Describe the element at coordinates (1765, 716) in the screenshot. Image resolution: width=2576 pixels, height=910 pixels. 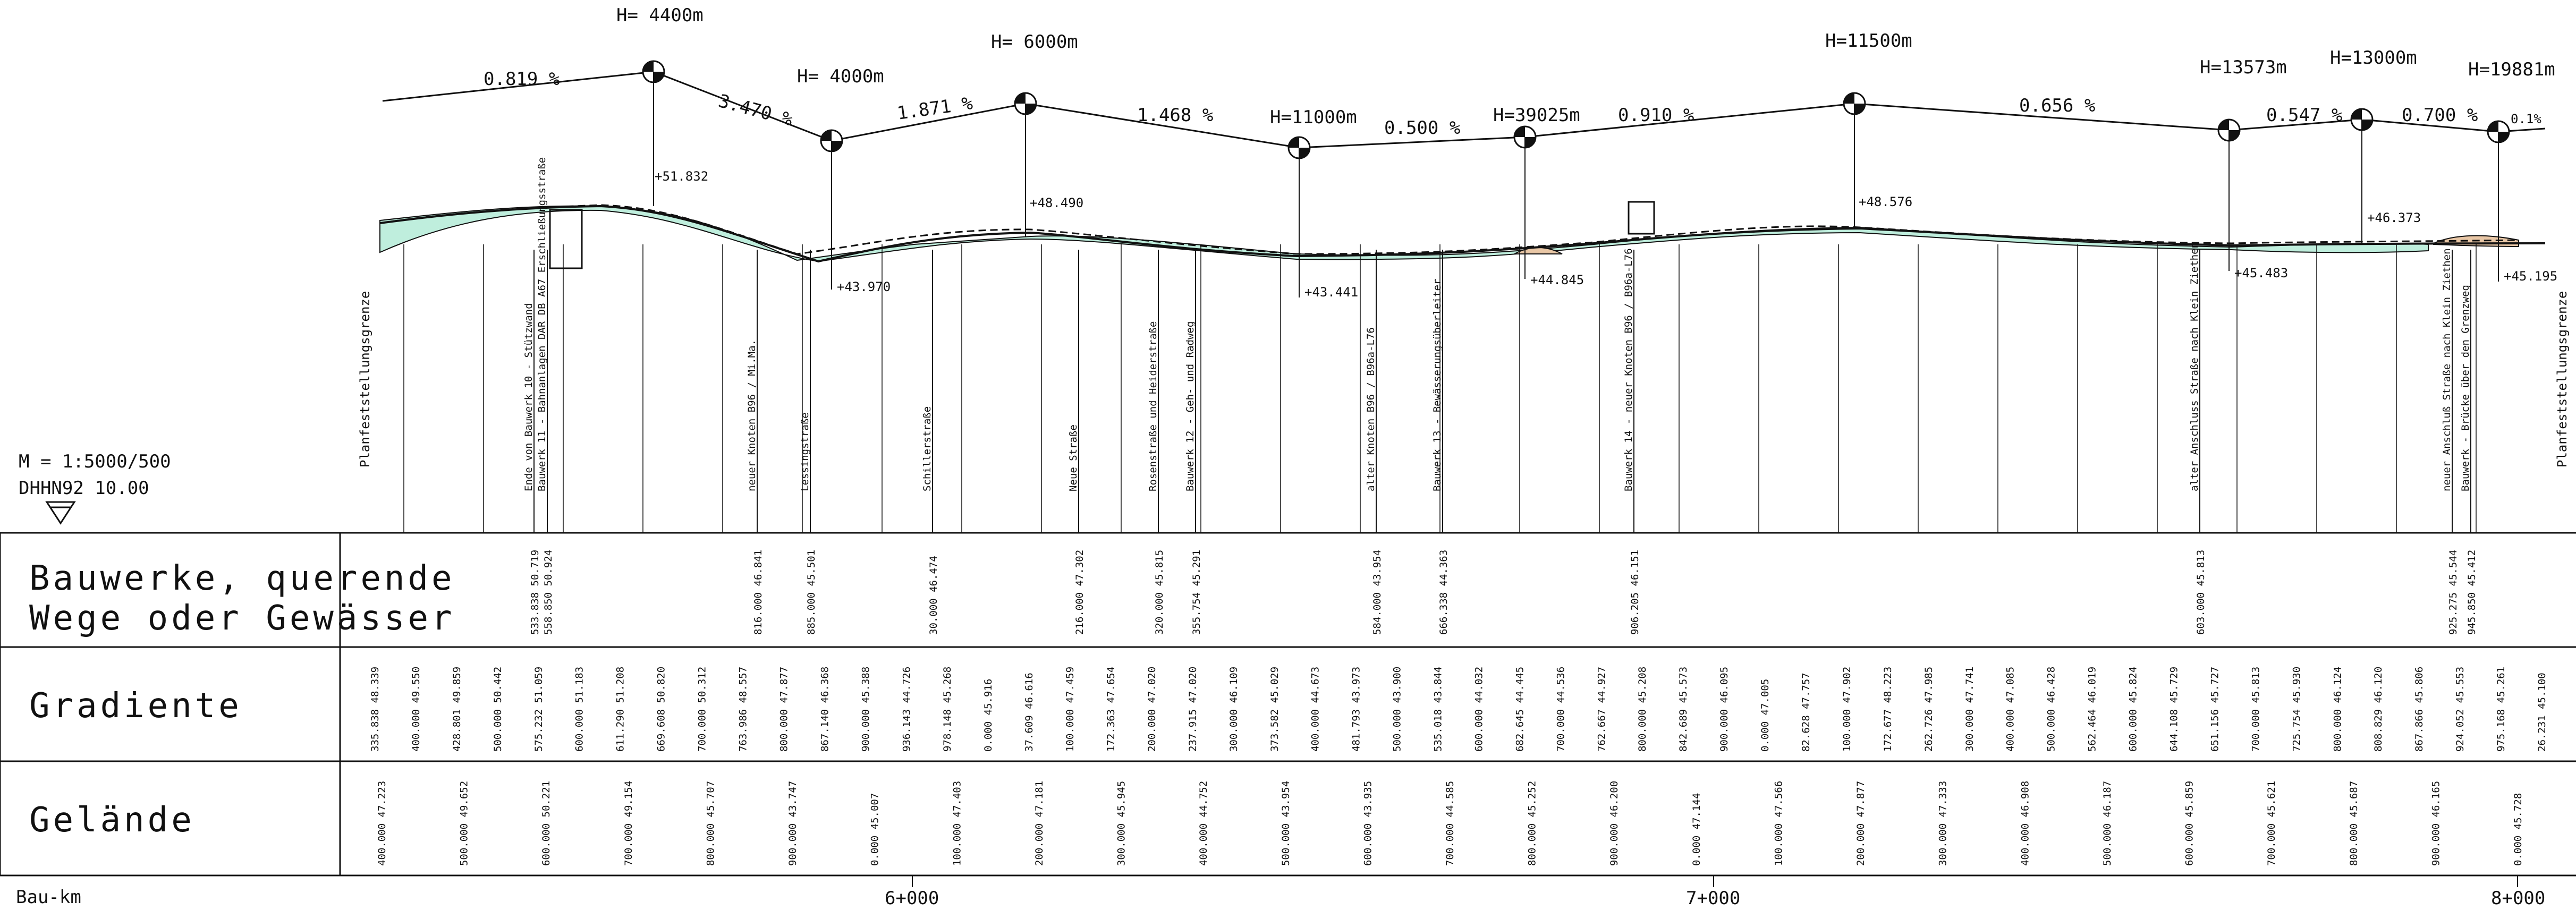
I see `gradient-value: 0.000 47.005` at that location.